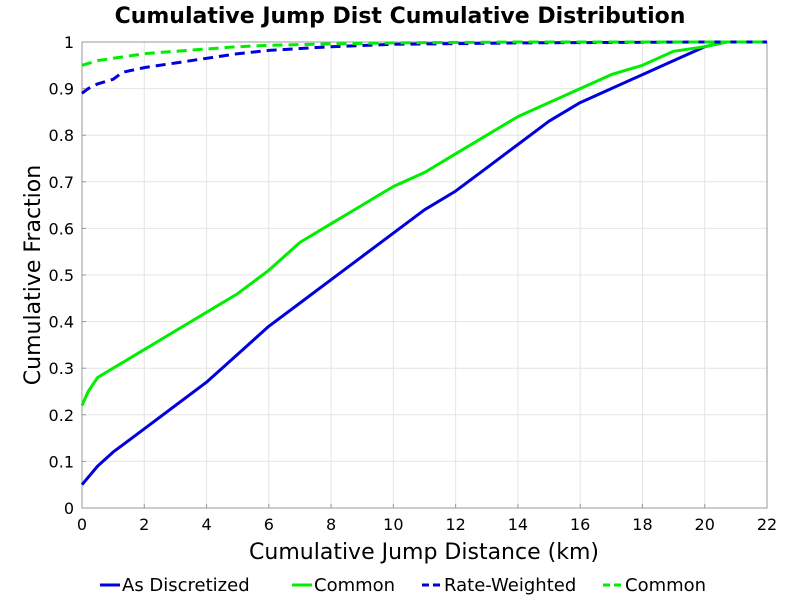  What do you see at coordinates (61, 368) in the screenshot?
I see `y-tick-label: 0.3` at bounding box center [61, 368].